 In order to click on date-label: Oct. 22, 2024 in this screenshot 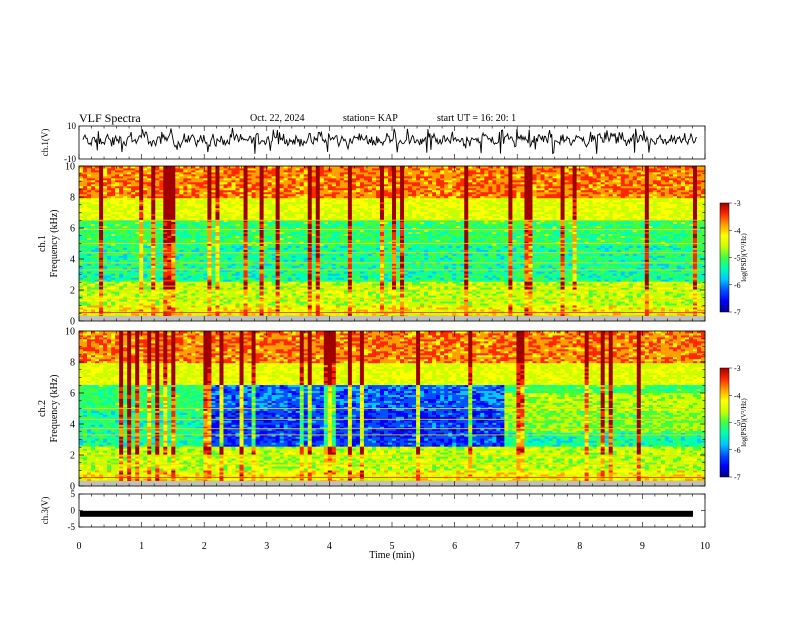, I will do `click(277, 118)`.